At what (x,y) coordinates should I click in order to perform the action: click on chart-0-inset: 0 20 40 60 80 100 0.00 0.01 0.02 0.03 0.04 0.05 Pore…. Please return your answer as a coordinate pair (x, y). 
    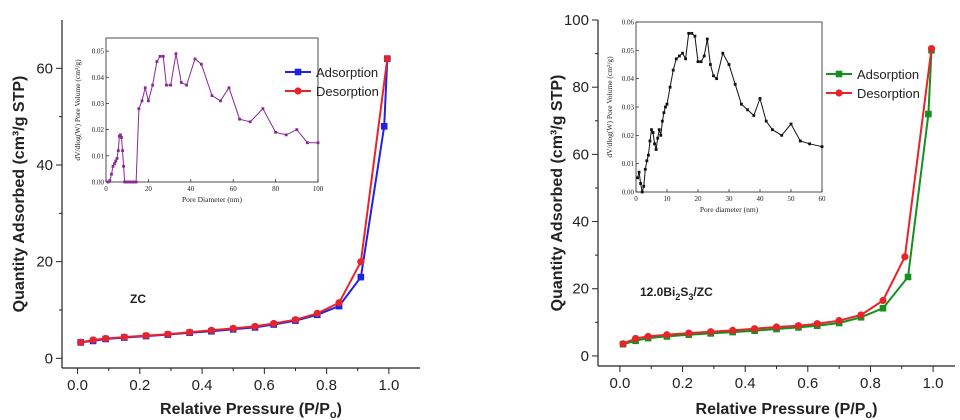
    Looking at the image, I should click on (198, 120).